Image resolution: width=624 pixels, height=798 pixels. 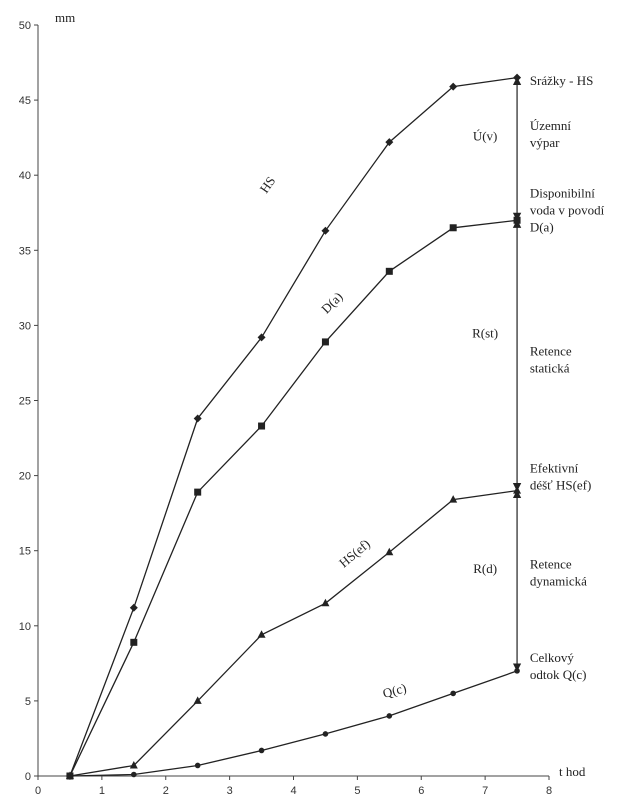 What do you see at coordinates (25, 477) in the screenshot?
I see `y-tick-label: 20` at bounding box center [25, 477].